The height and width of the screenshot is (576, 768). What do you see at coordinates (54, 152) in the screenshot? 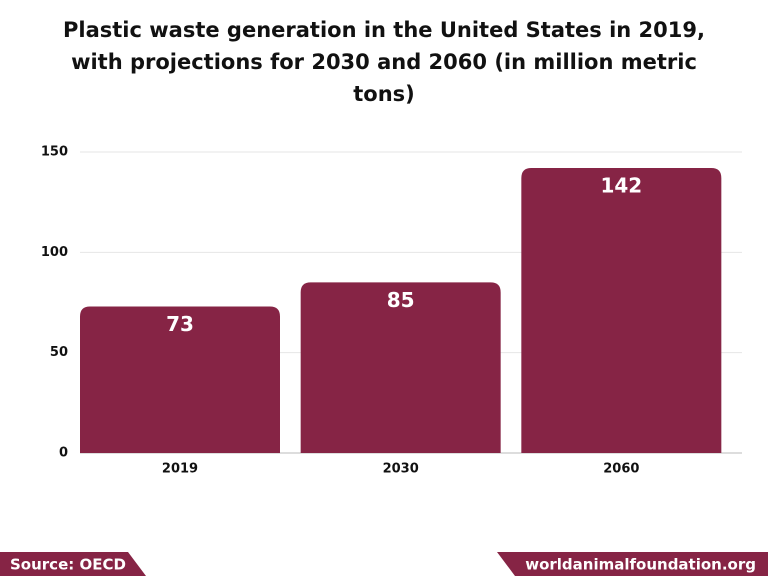
I see `y-tick-label: 150` at bounding box center [54, 152].